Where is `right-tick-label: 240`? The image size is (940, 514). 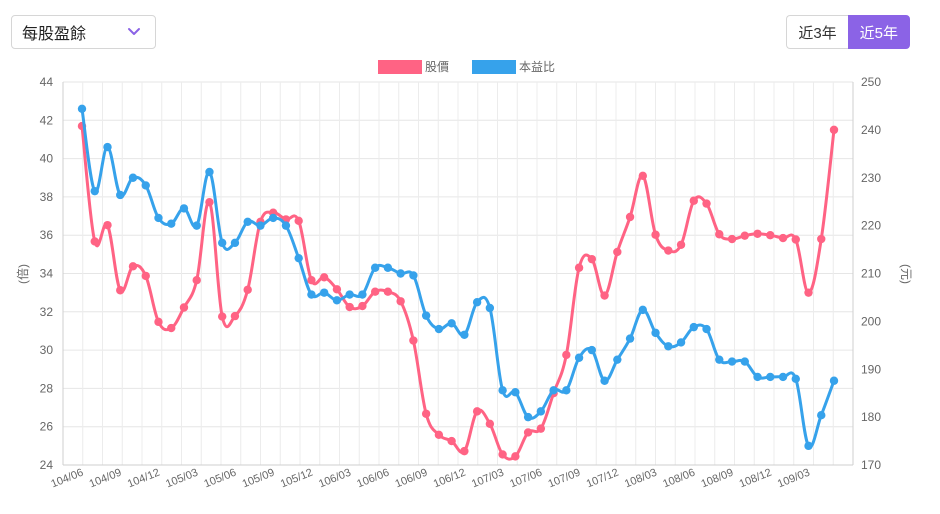 right-tick-label: 240 is located at coordinates (871, 130).